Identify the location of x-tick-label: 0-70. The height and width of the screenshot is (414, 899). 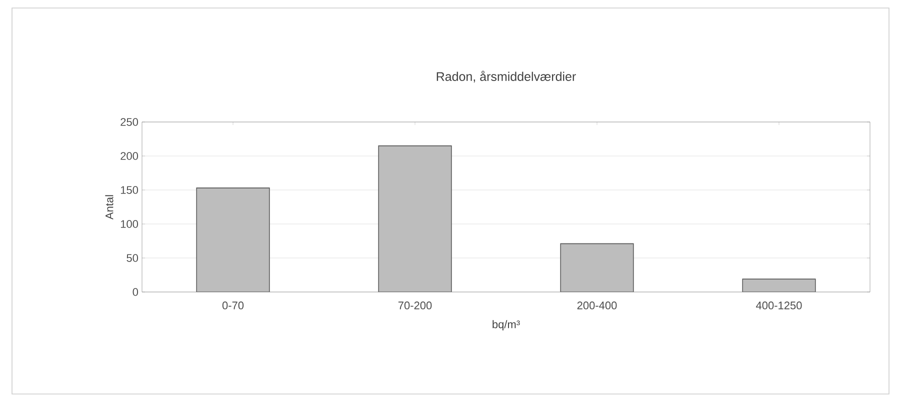
(233, 306).